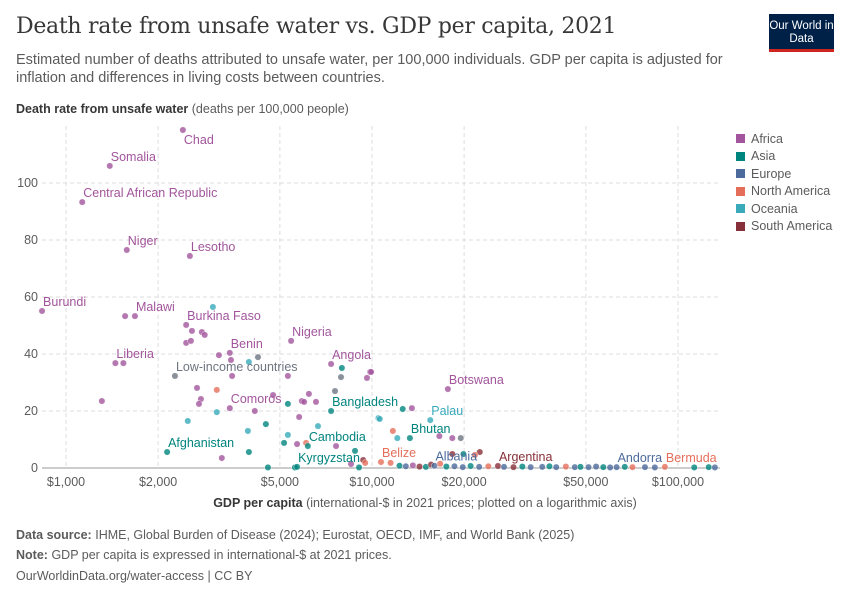 The image size is (850, 600). I want to click on point-label: Nigeria, so click(312, 332).